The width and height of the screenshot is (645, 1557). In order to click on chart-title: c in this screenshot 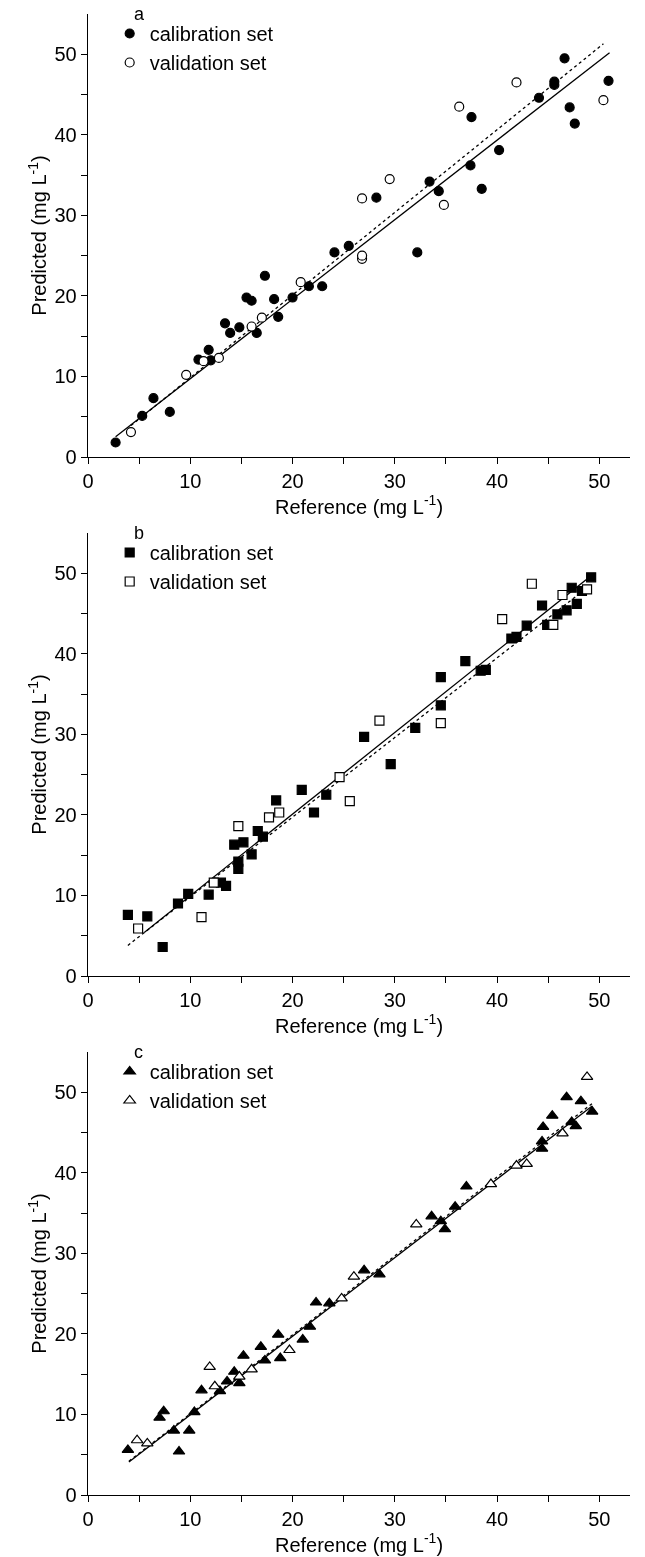, I will do `click(139, 1052)`.